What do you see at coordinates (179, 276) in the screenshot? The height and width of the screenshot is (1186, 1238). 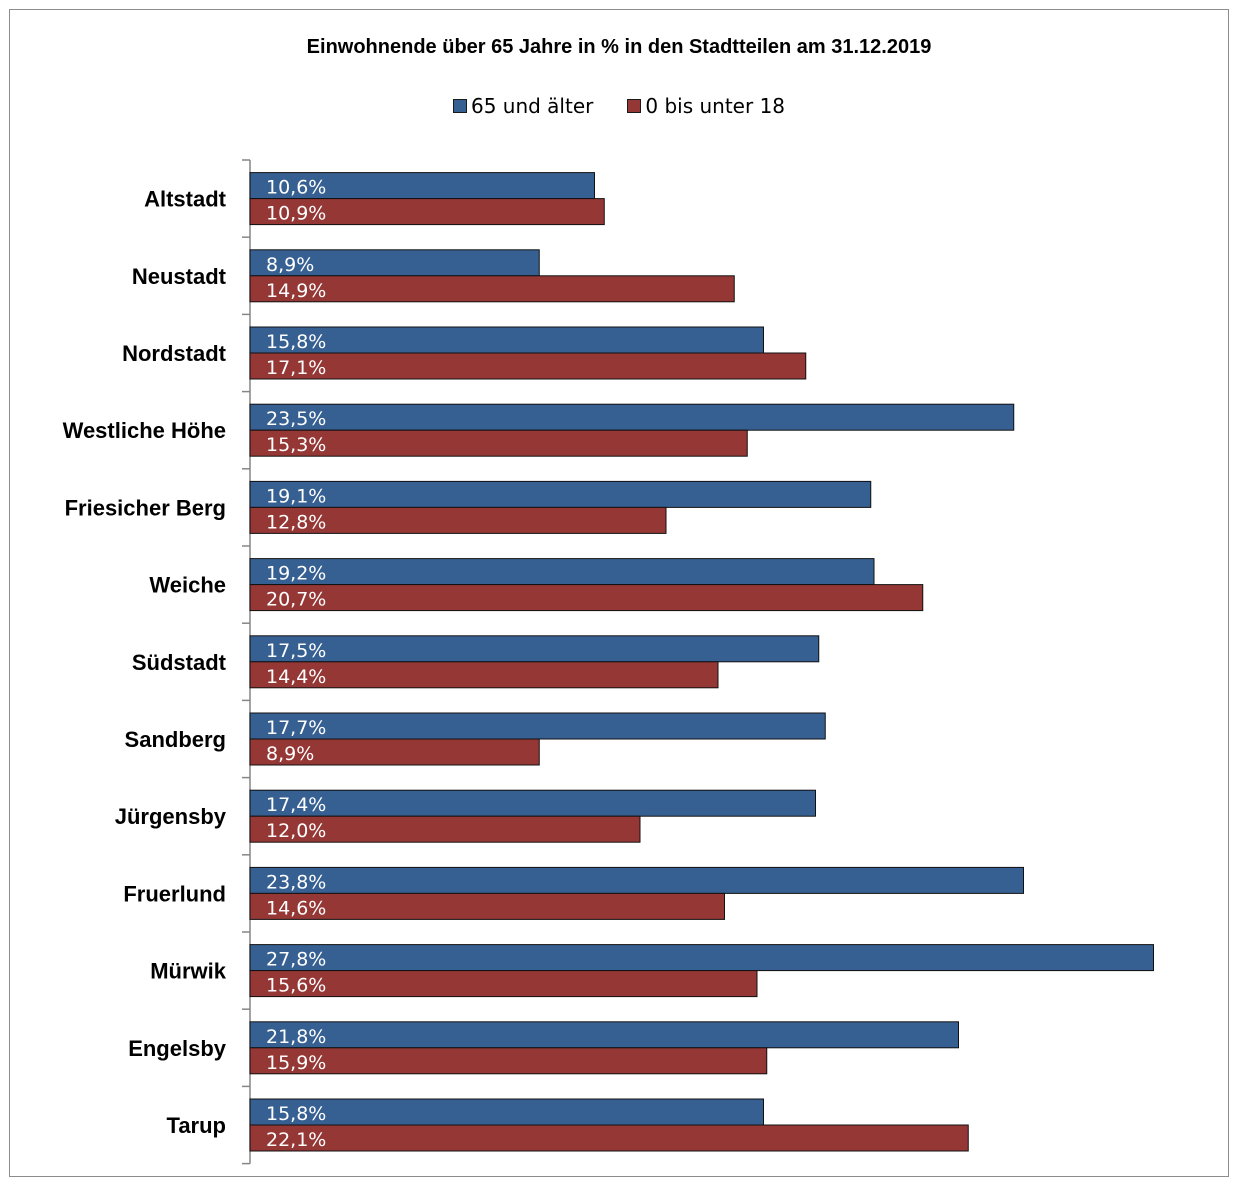 I see `category-label: Neustadt` at bounding box center [179, 276].